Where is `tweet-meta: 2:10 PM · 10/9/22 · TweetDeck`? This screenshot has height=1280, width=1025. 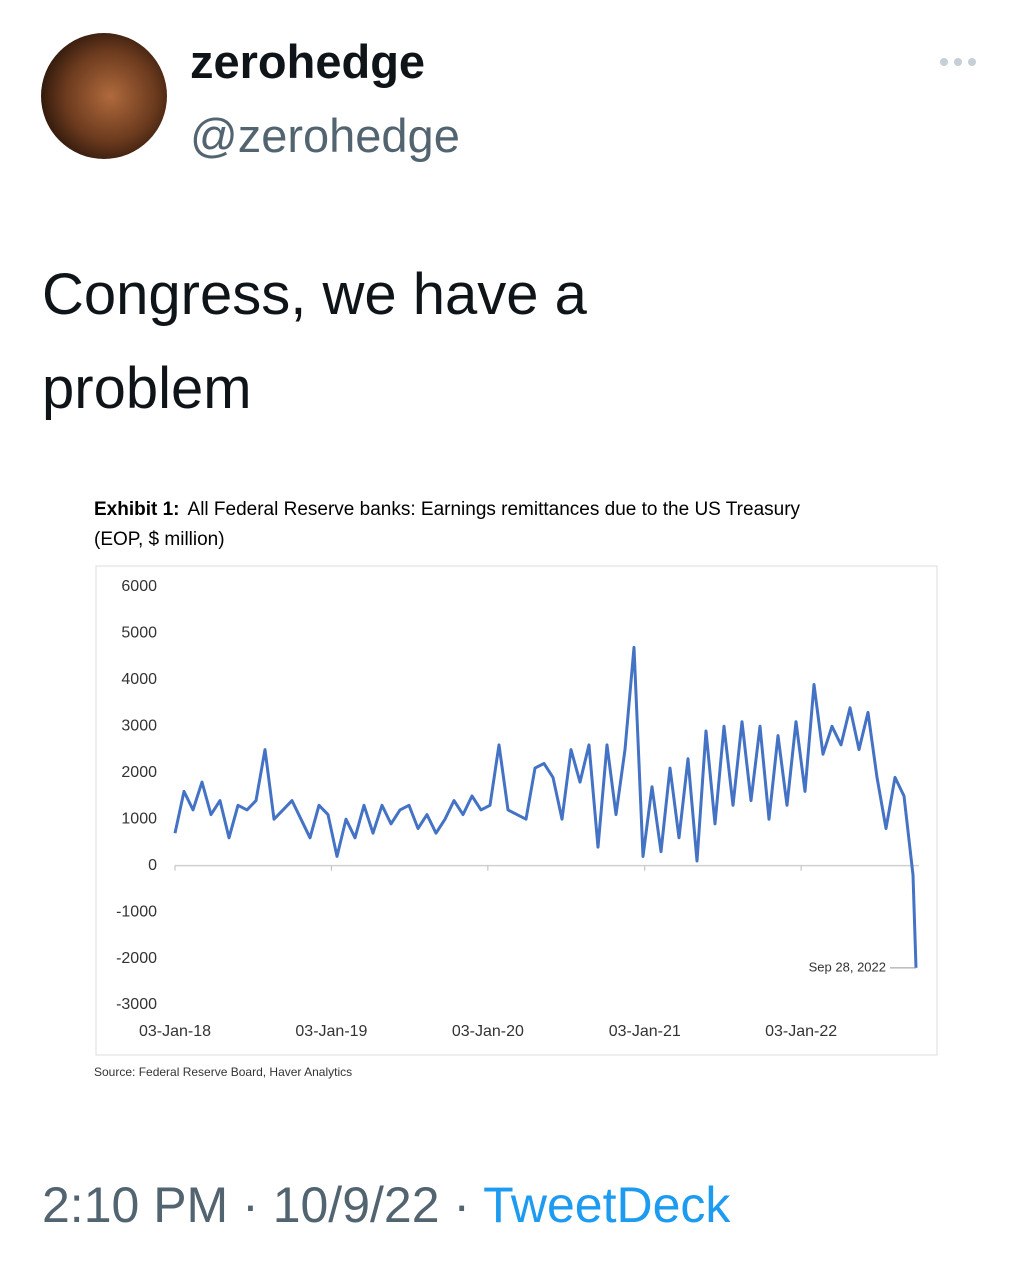
tweet-meta: 2:10 PM · 10/9/22 · TweetDeck is located at coordinates (386, 1205).